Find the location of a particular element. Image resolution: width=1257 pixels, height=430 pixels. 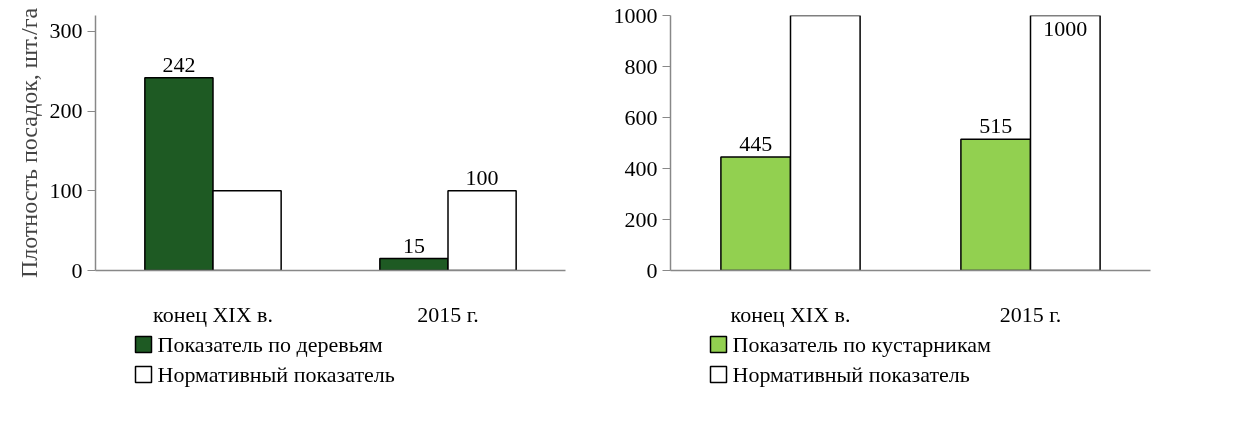

data-label: 100 is located at coordinates (482, 177).